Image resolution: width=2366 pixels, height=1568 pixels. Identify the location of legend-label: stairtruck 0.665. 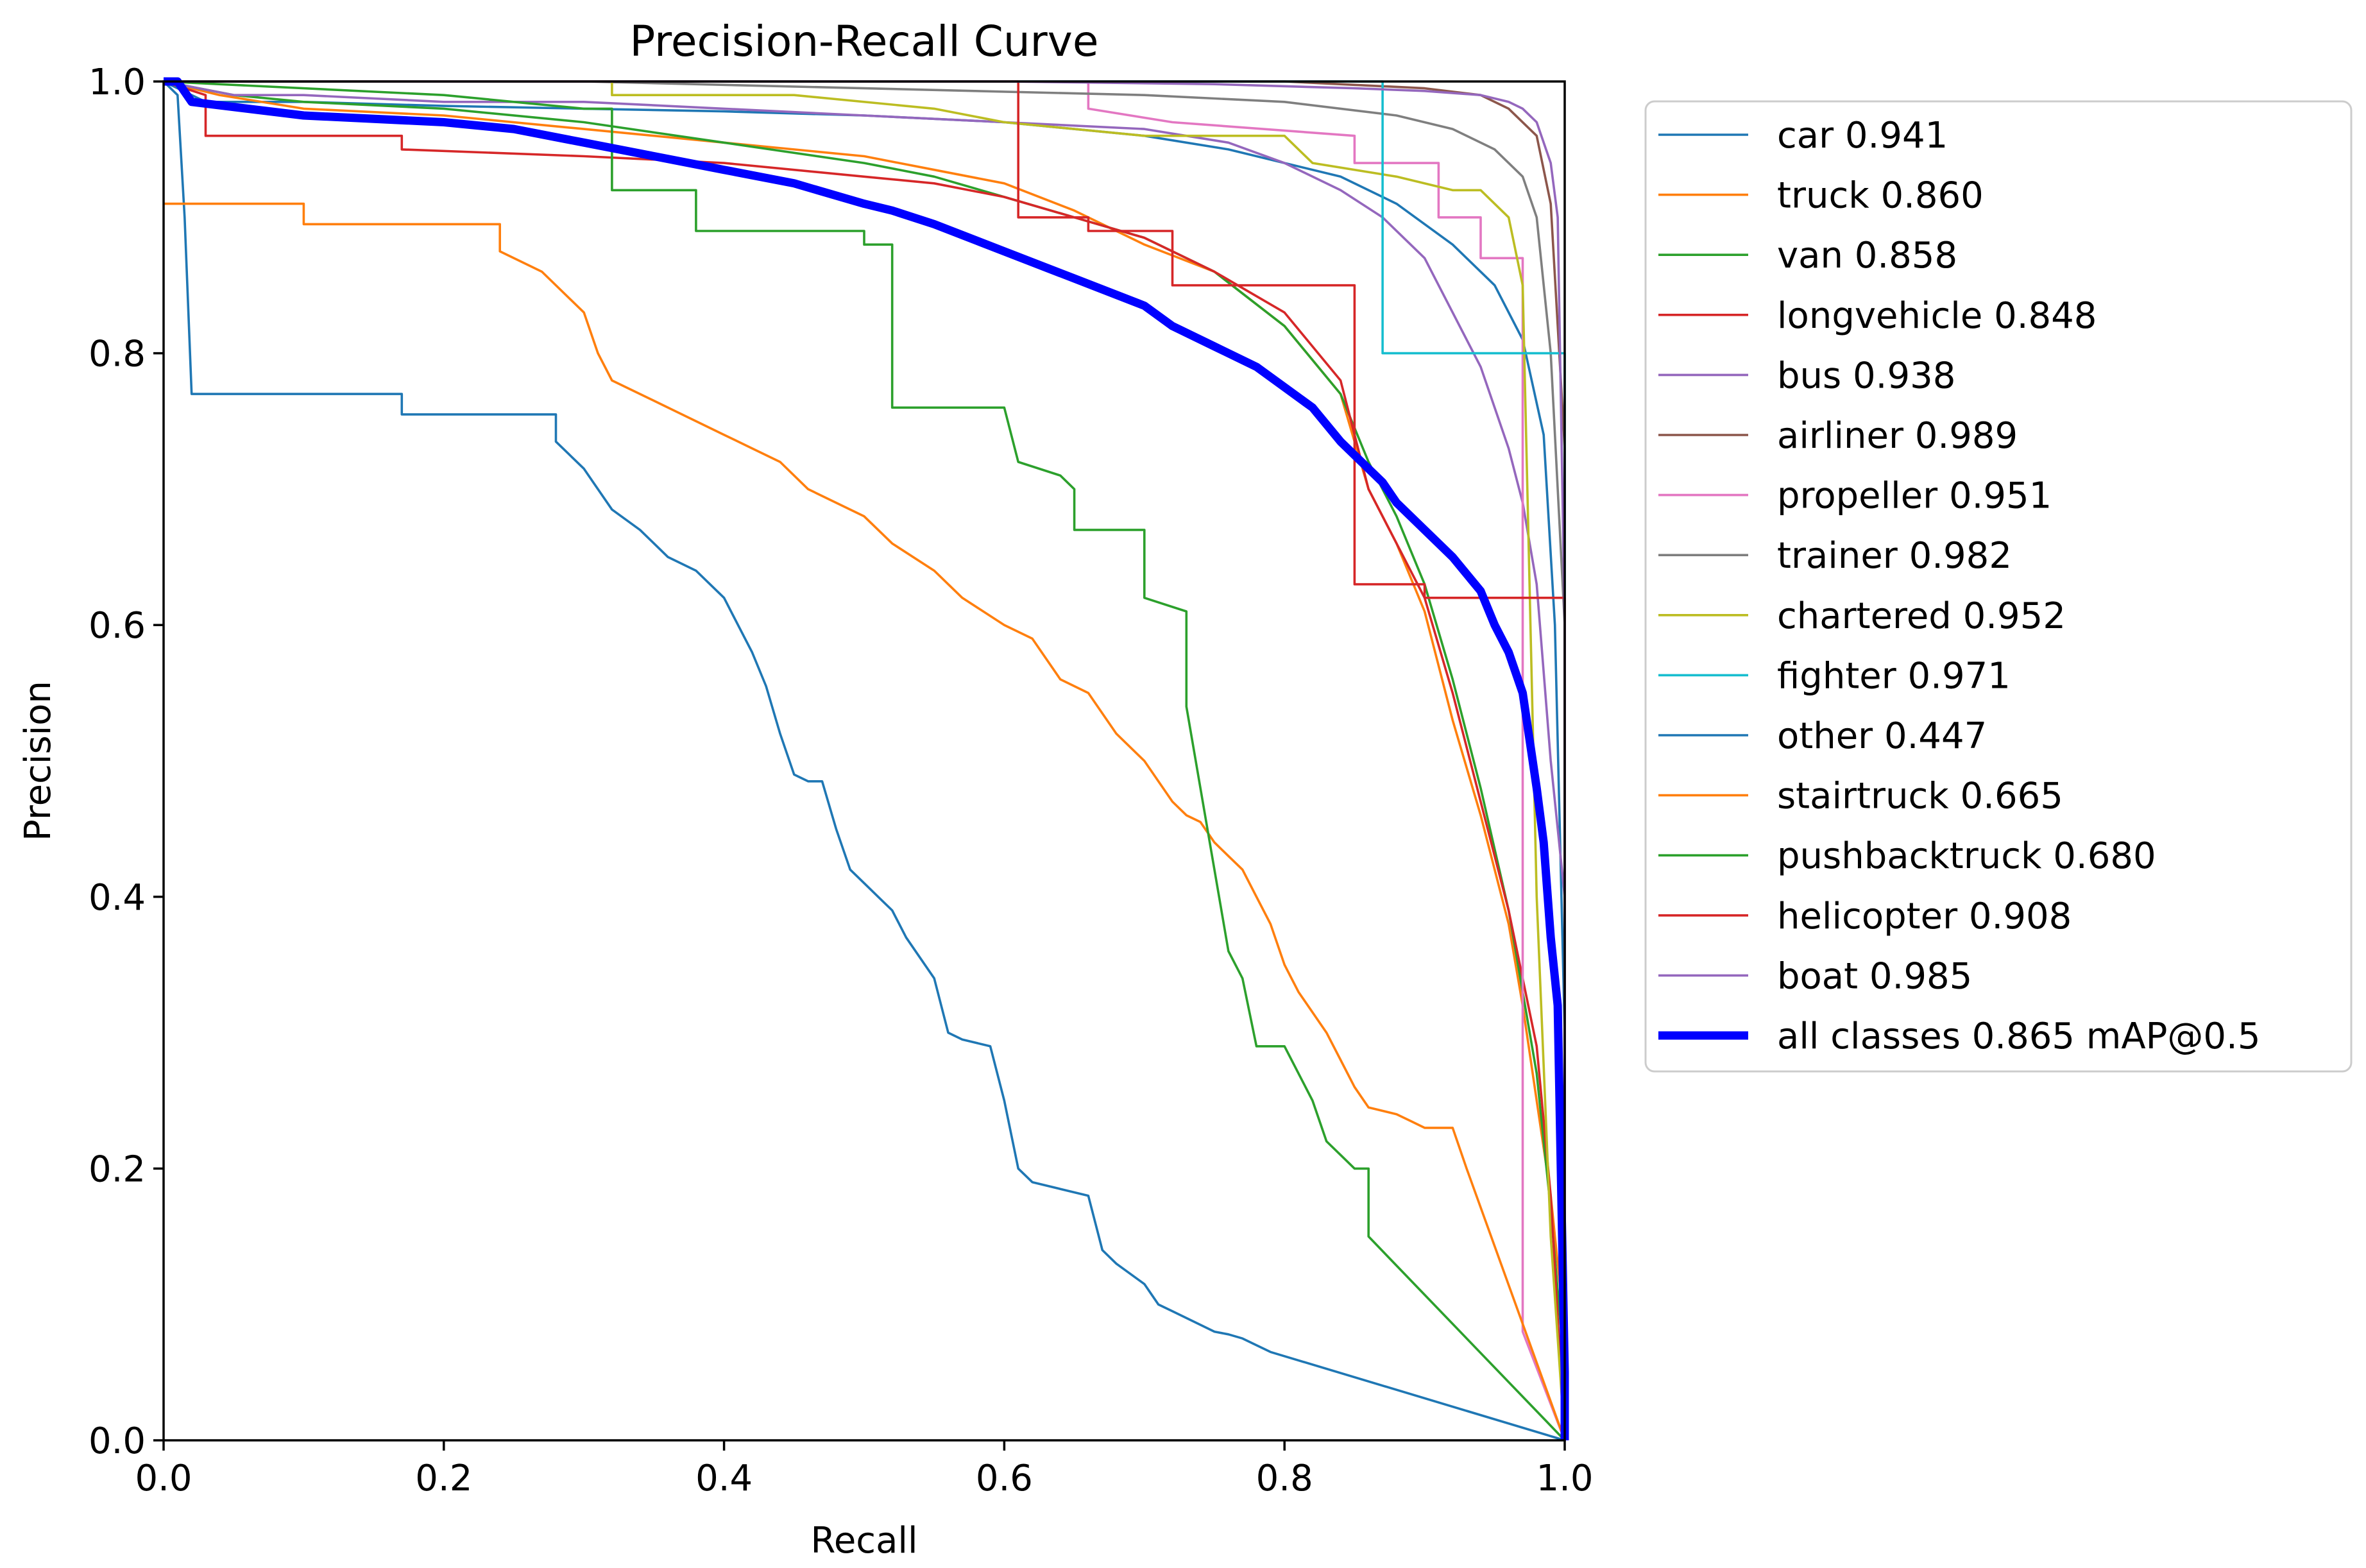
(1920, 796).